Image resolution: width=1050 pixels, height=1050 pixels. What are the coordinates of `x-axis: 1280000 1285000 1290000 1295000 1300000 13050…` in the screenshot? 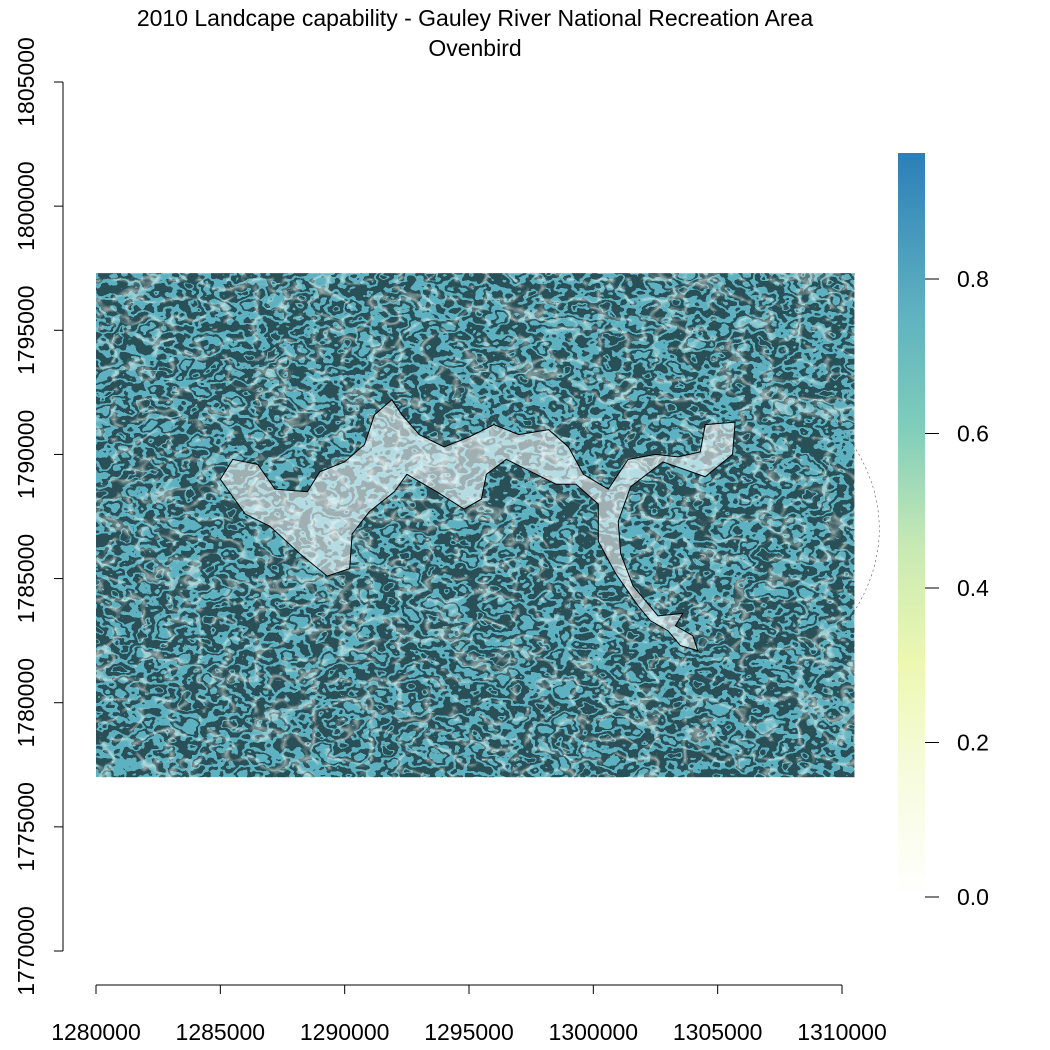 It's located at (469, 1014).